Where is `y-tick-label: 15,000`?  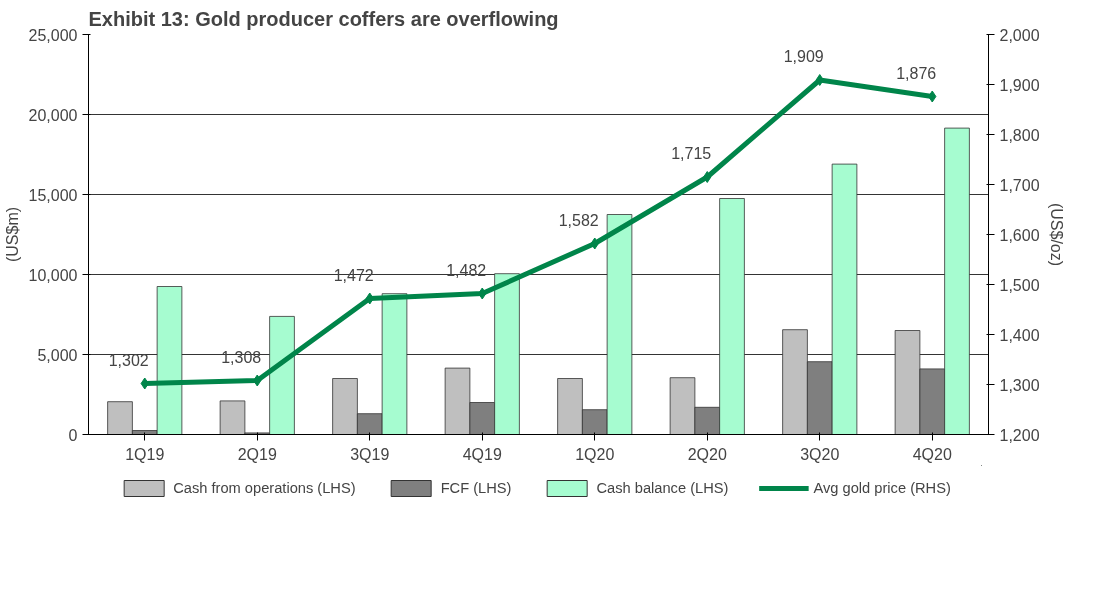 y-tick-label: 15,000 is located at coordinates (53, 195).